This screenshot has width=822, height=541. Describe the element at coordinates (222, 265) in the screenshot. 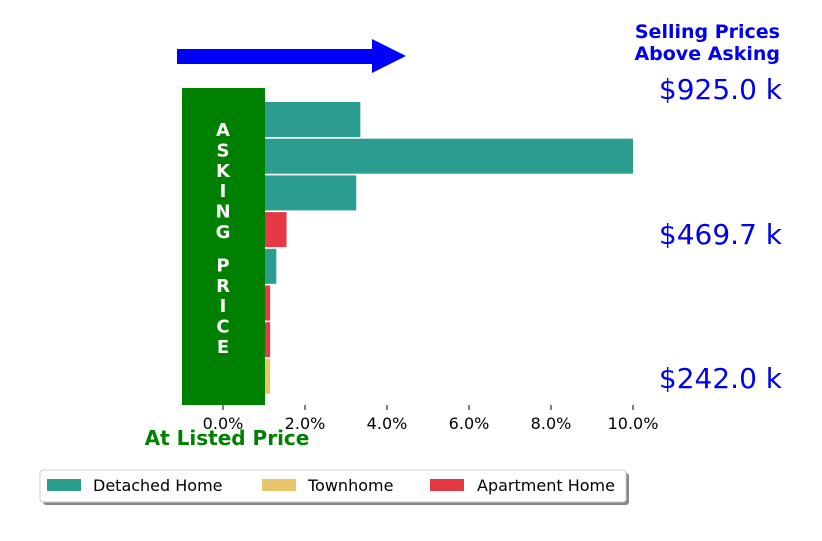

I see `asking-price-letter: P` at that location.